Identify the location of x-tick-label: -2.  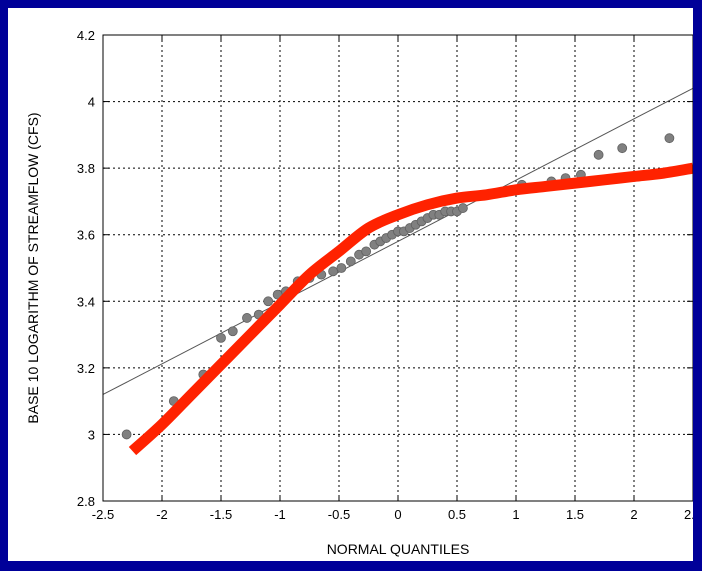
(162, 514).